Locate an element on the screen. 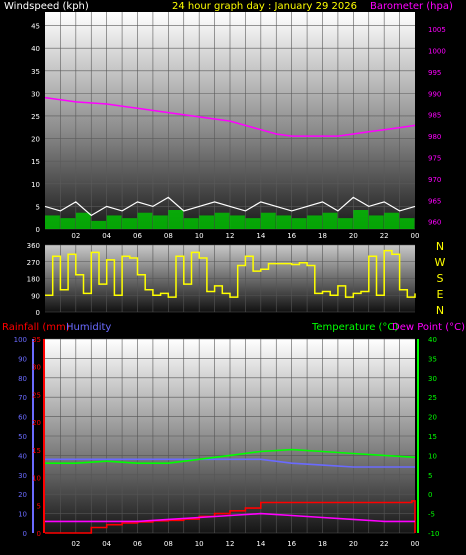 The width and height of the screenshot is (466, 555). tick-label: 1005 is located at coordinates (437, 30).